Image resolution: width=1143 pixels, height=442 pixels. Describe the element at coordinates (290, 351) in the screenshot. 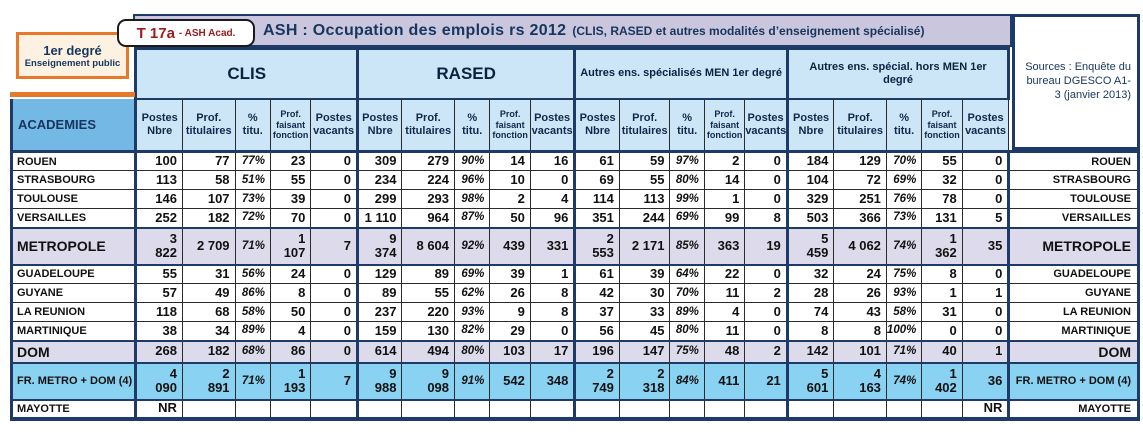

I see `data-cell: 86` at that location.